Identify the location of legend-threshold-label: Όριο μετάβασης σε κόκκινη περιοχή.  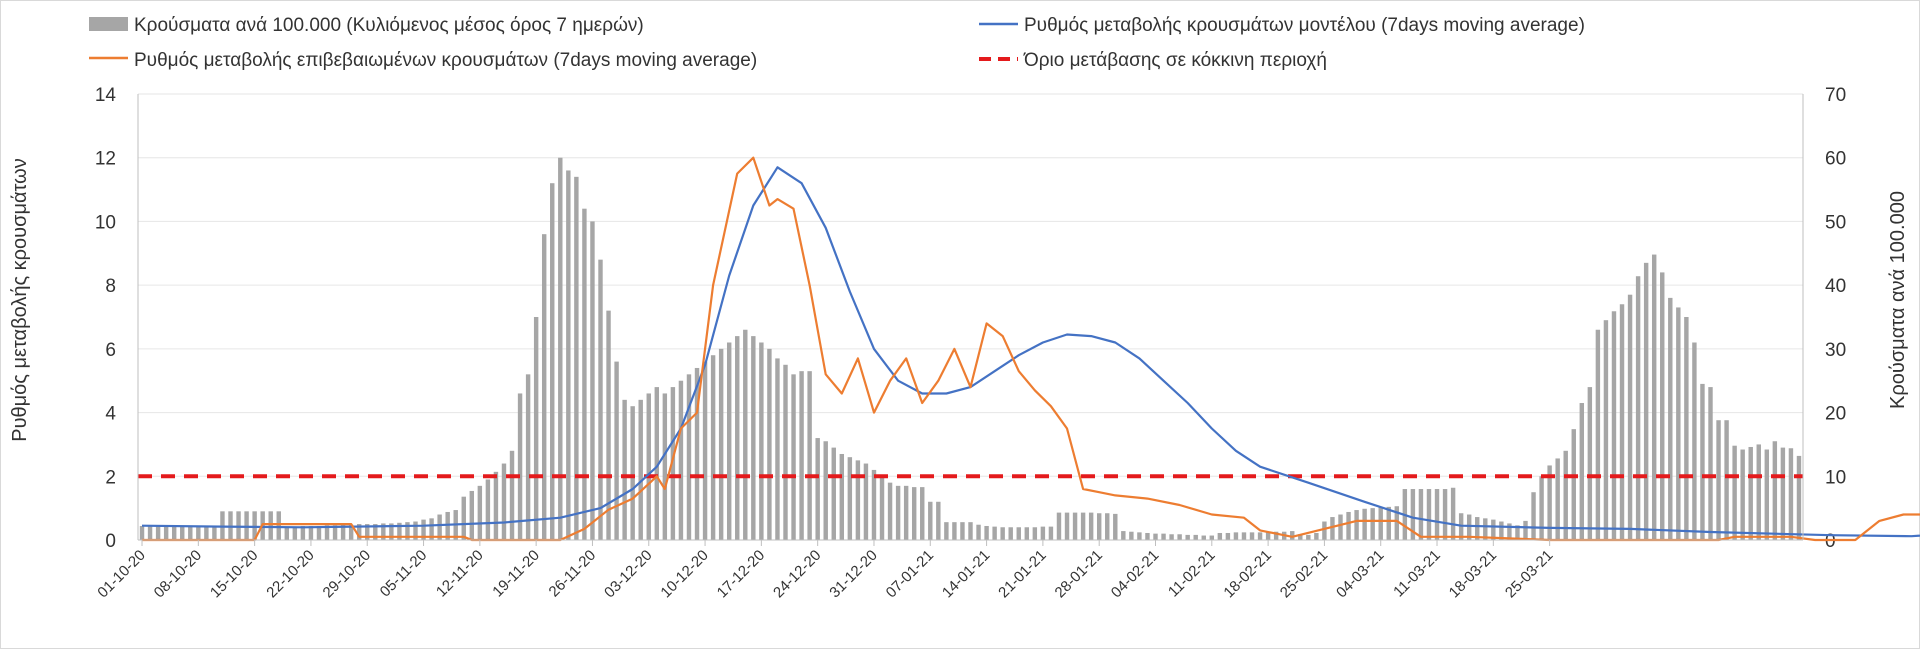
(1175, 60).